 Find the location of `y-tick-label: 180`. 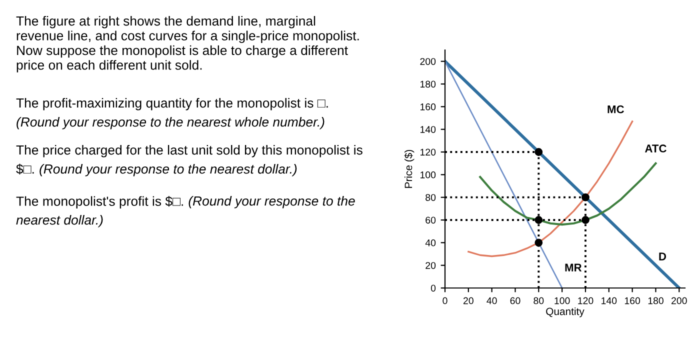

y-tick-label: 180 is located at coordinates (428, 84).